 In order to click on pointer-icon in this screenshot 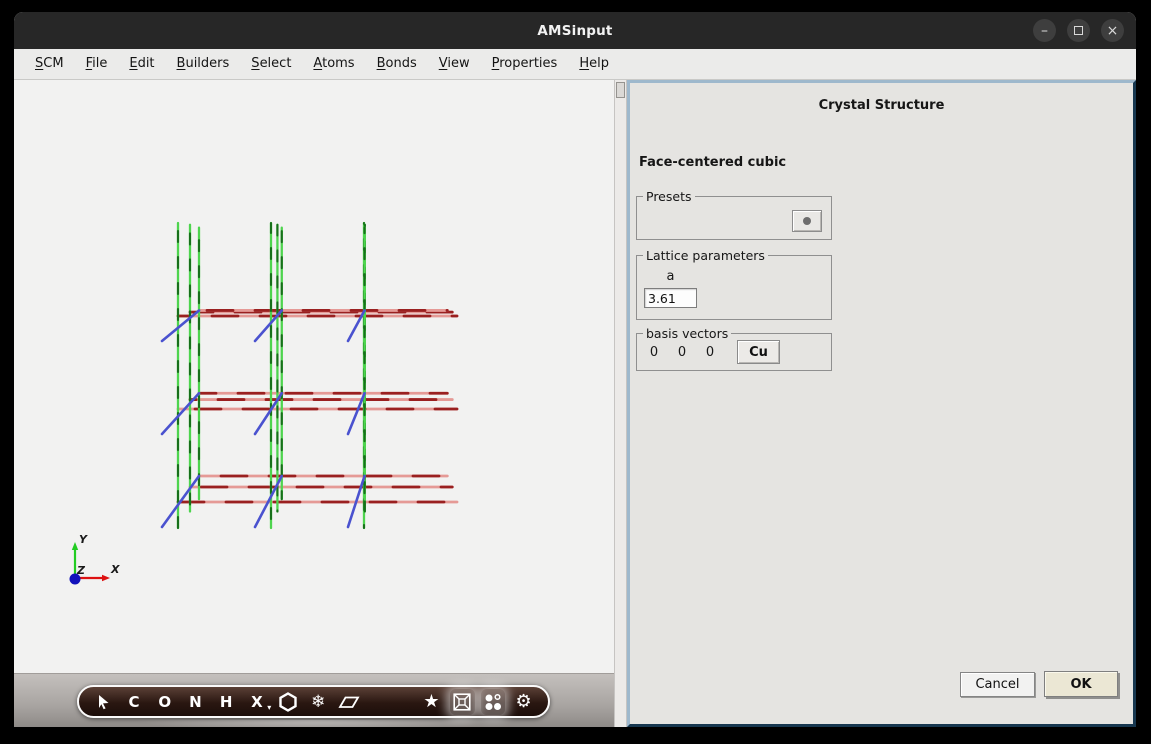, I will do `click(103, 702)`.